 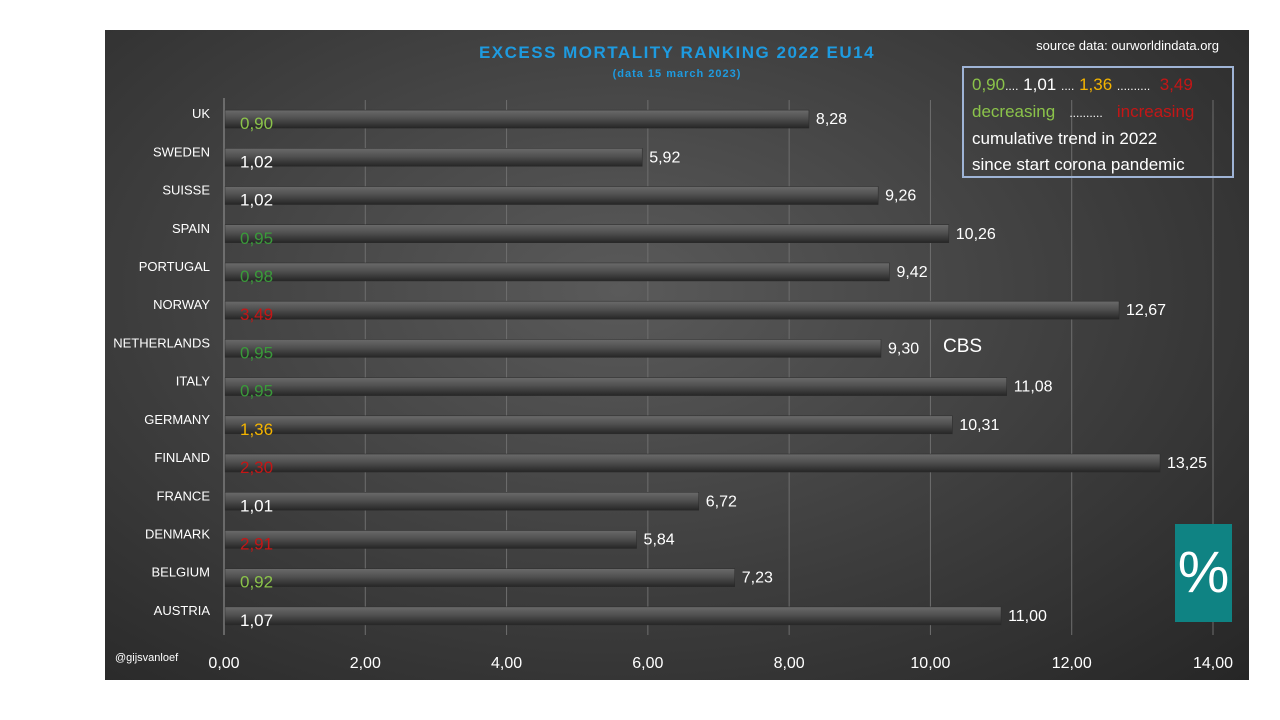 What do you see at coordinates (181, 304) in the screenshot?
I see `category-label: NORWAY` at bounding box center [181, 304].